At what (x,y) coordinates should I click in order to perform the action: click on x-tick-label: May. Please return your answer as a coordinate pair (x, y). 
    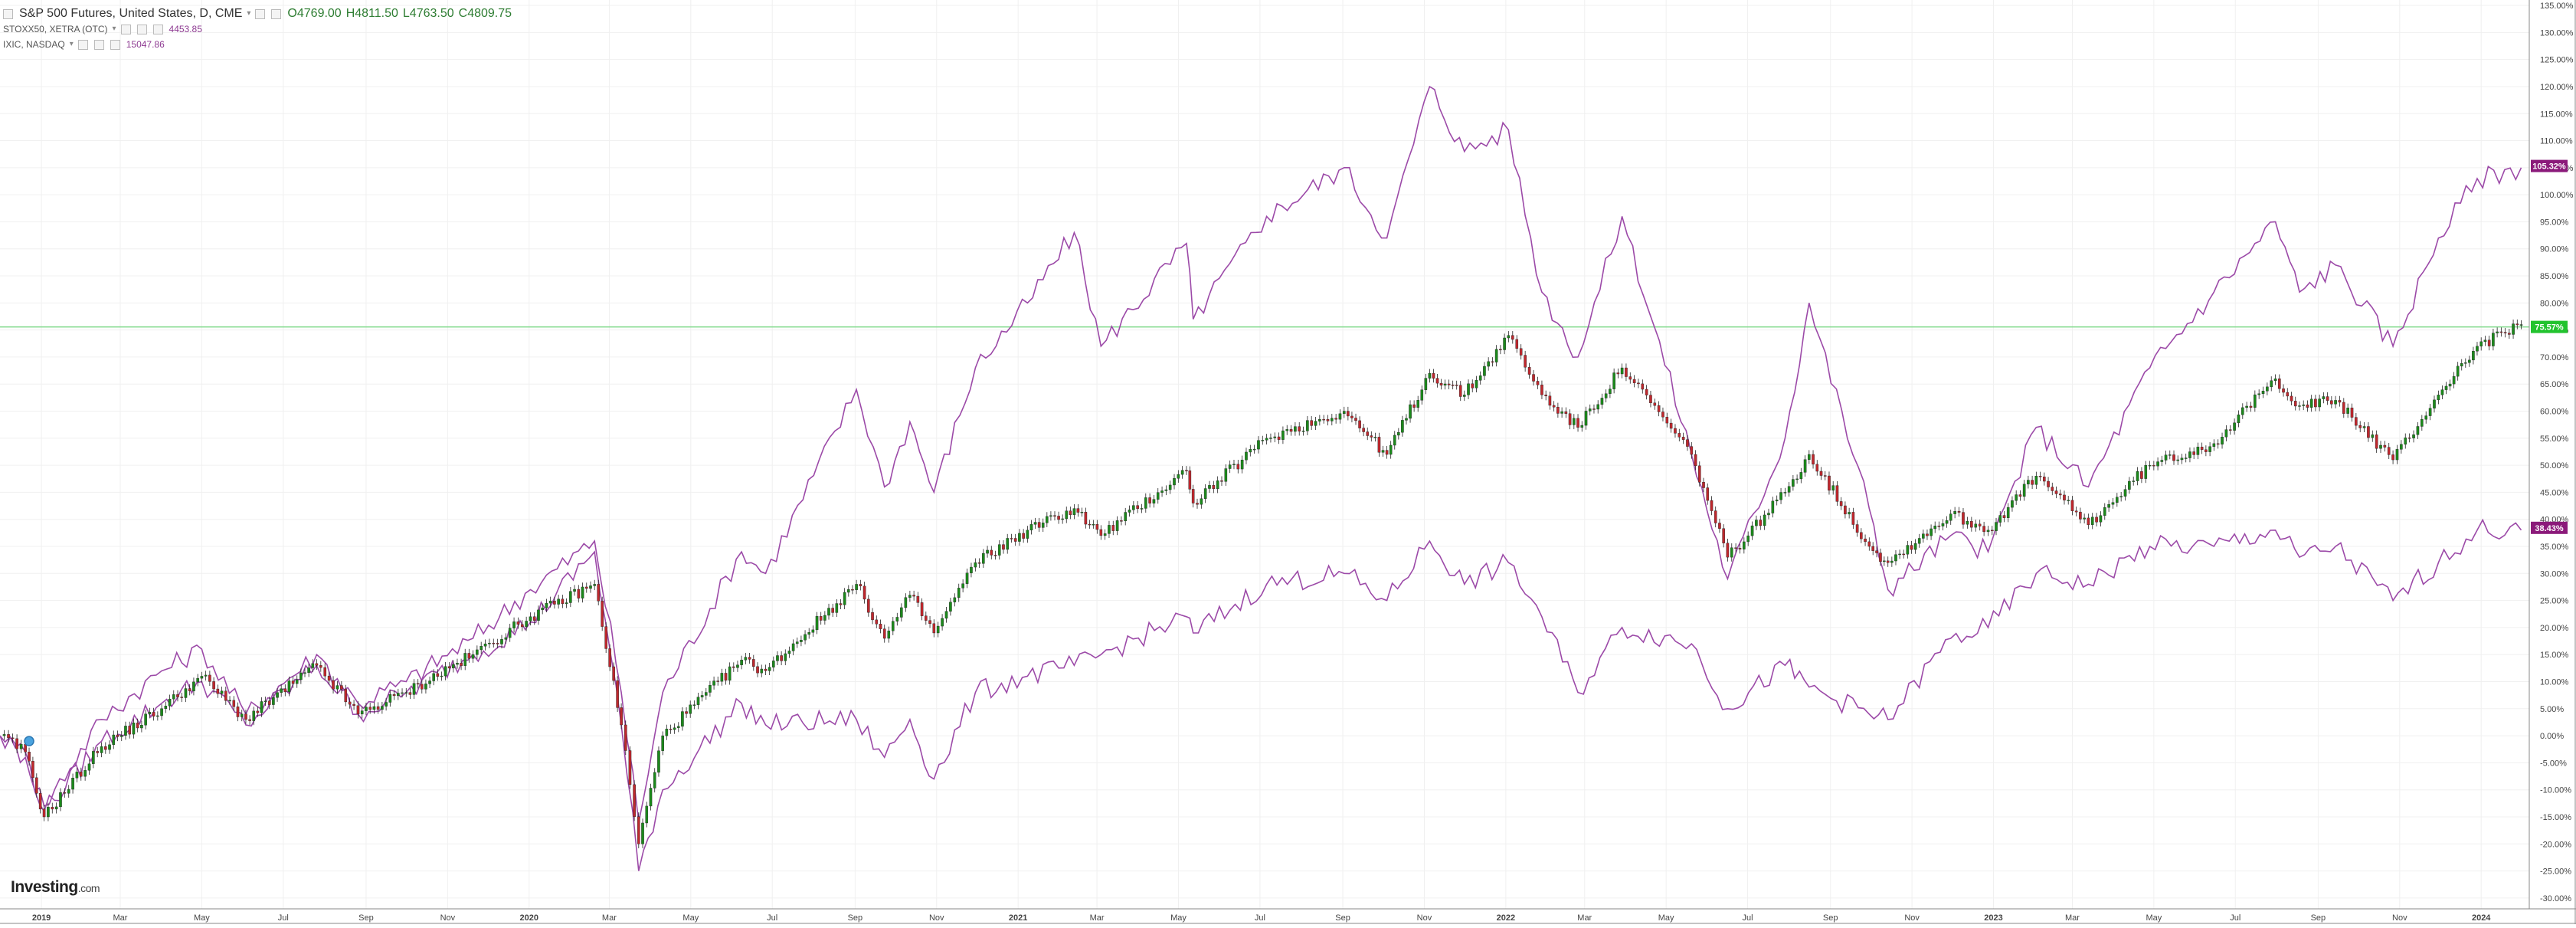
    Looking at the image, I should click on (690, 918).